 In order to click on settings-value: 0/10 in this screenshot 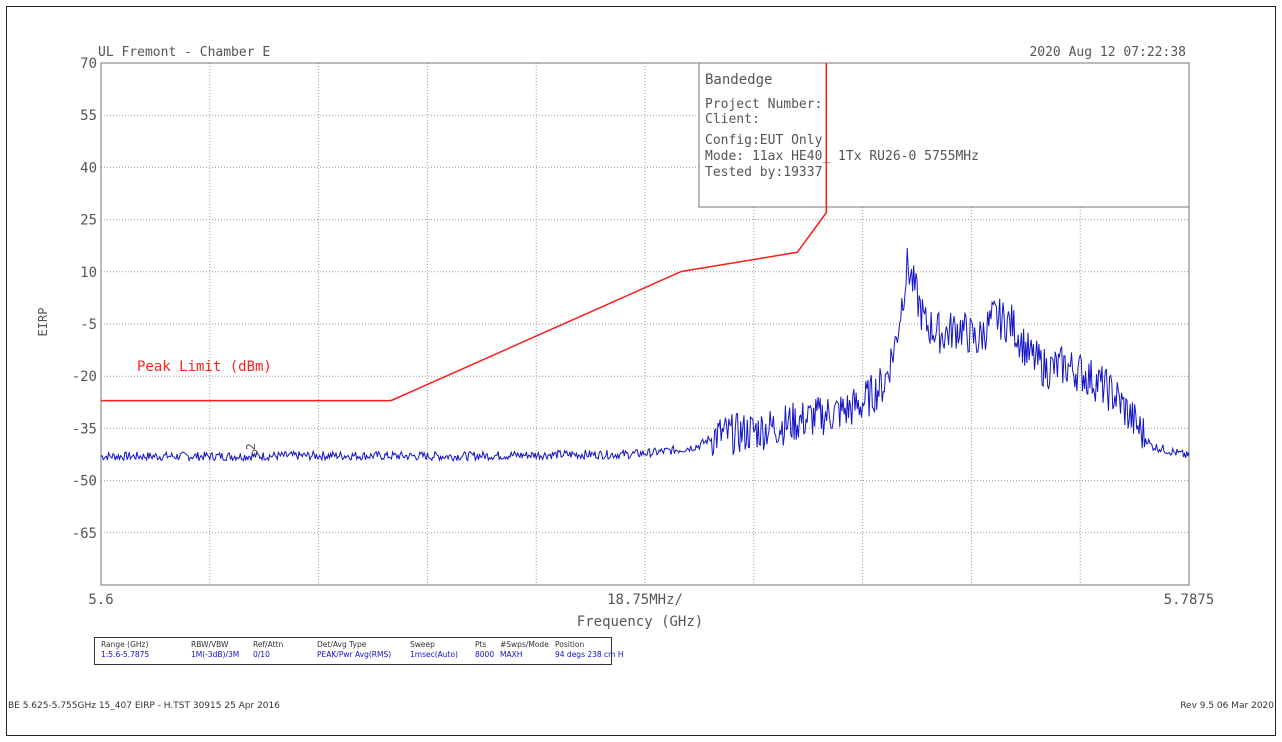, I will do `click(261, 654)`.